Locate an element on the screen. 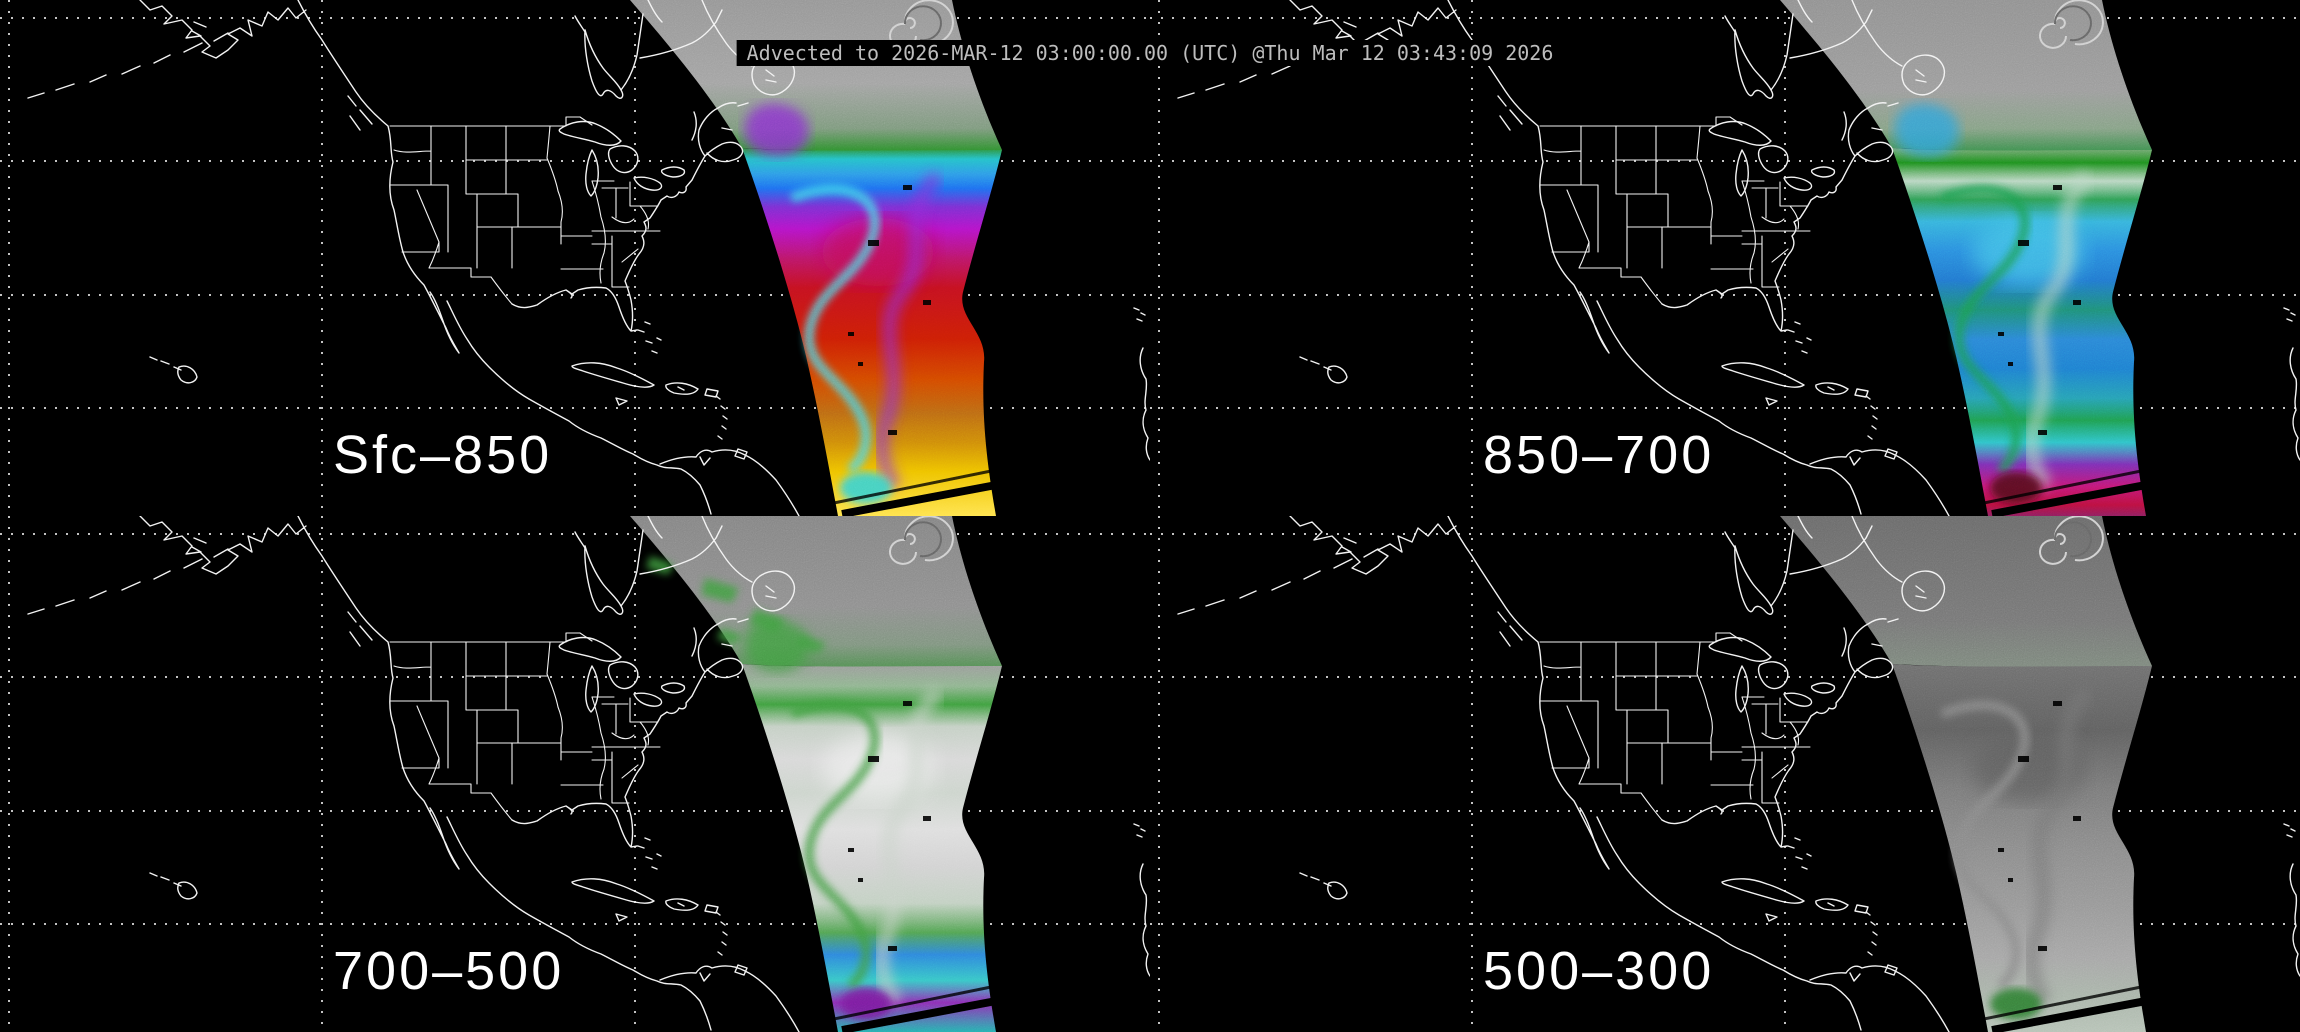 This screenshot has height=1032, width=2300. panel-label-sfc-850: Sfc–850 is located at coordinates (443, 455).